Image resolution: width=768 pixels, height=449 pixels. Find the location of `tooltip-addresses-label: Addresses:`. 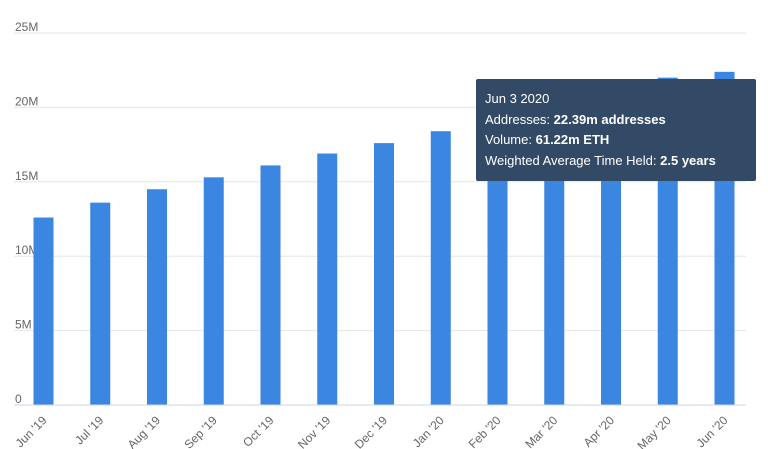

tooltip-addresses-label: Addresses: is located at coordinates (518, 119).